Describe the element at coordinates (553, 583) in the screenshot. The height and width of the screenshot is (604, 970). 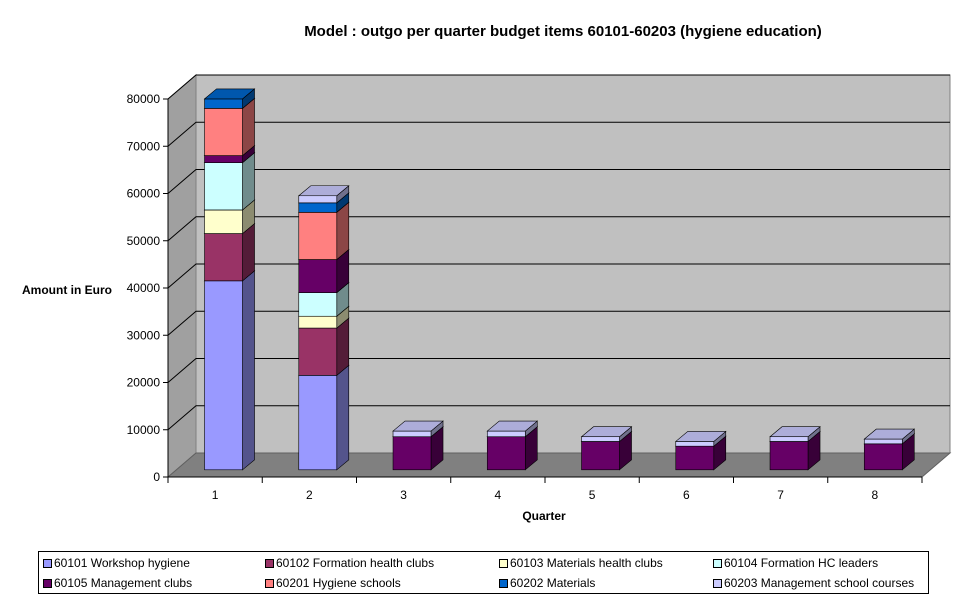
I see `legend-label: 60202 Materials` at that location.